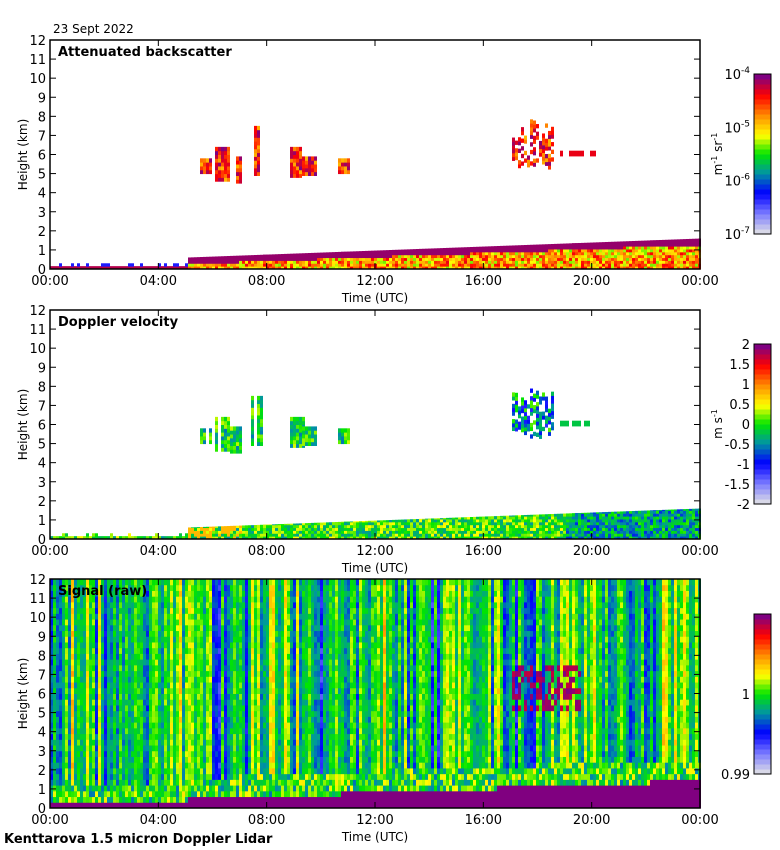 The image size is (780, 850). I want to click on superscript: -4, so click(745, 71).